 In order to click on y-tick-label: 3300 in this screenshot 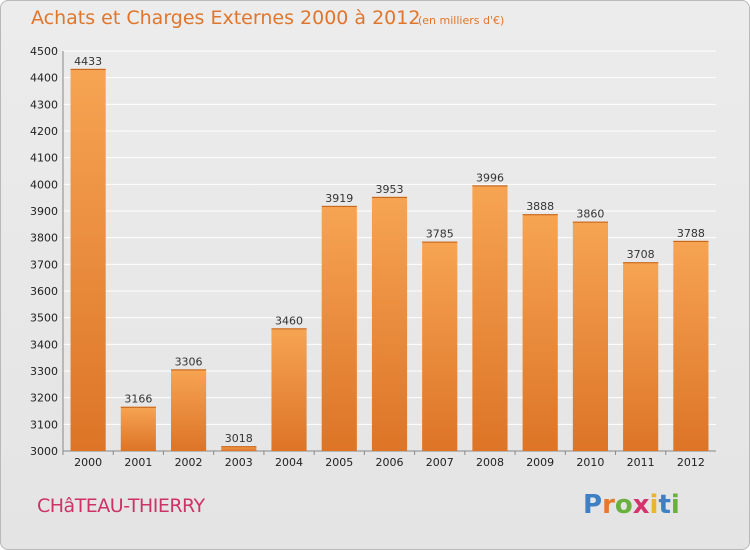, I will do `click(44, 371)`.